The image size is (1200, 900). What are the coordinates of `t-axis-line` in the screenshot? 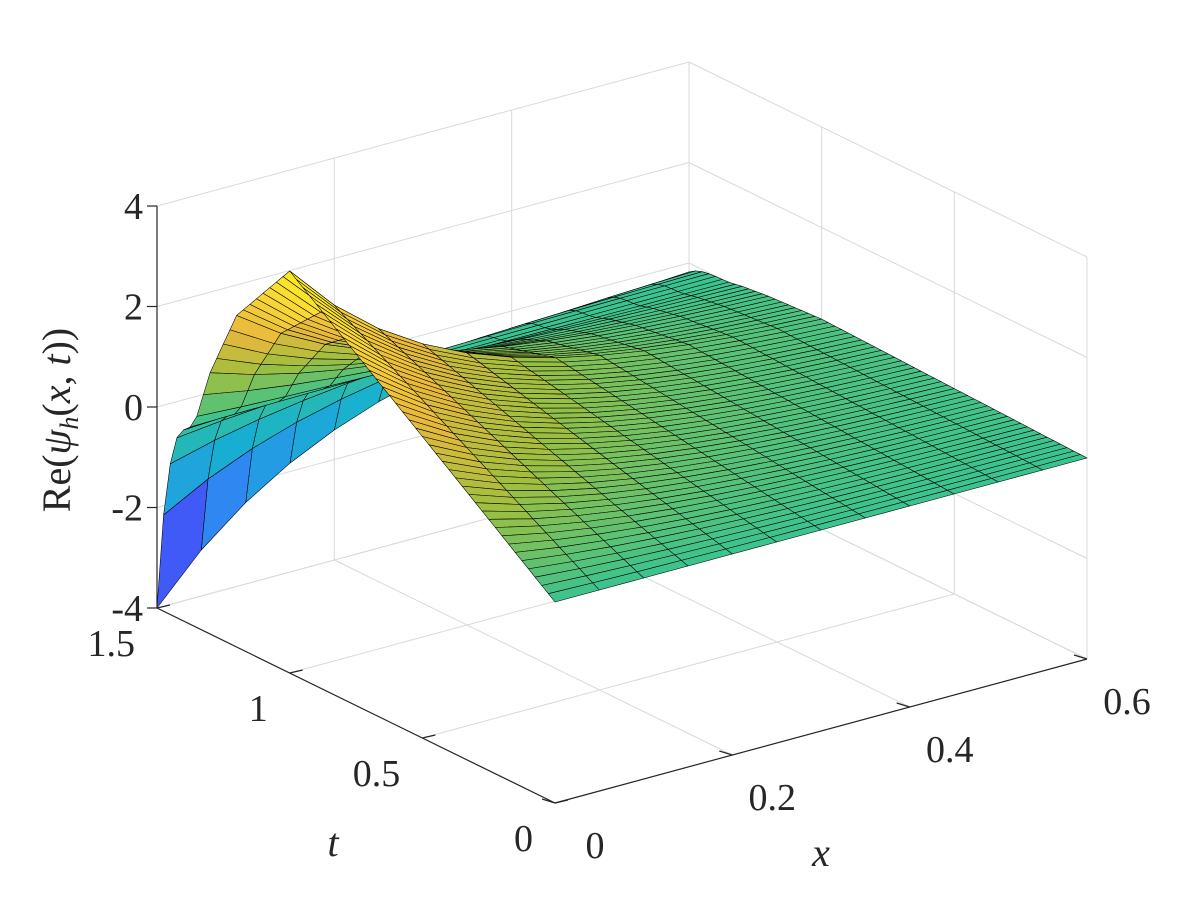 It's located at (356, 705).